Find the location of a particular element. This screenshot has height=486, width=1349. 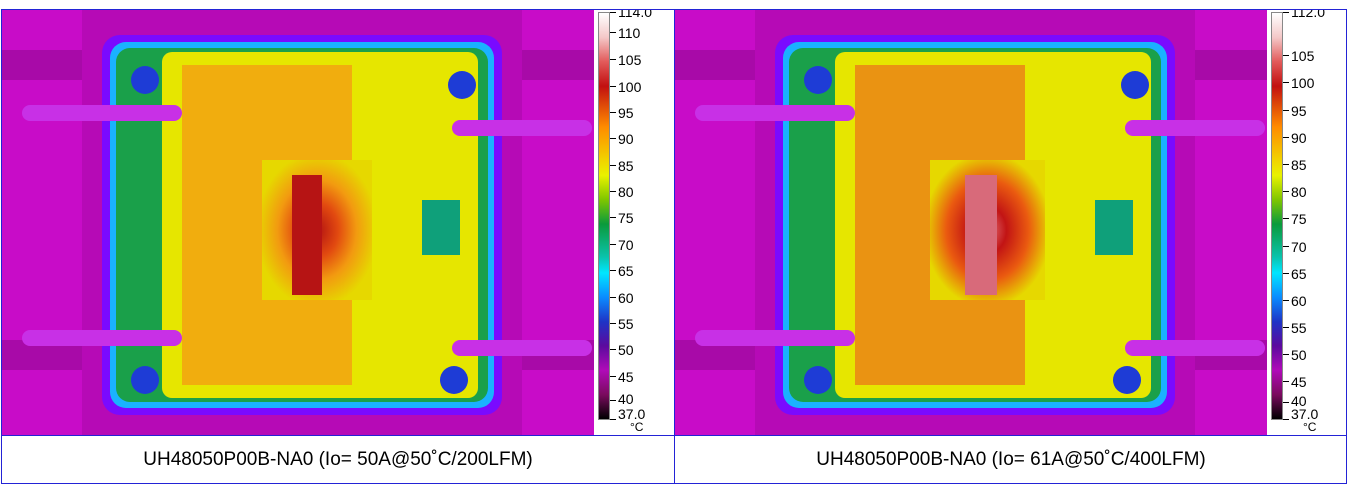

row-divider is located at coordinates (674, 435).